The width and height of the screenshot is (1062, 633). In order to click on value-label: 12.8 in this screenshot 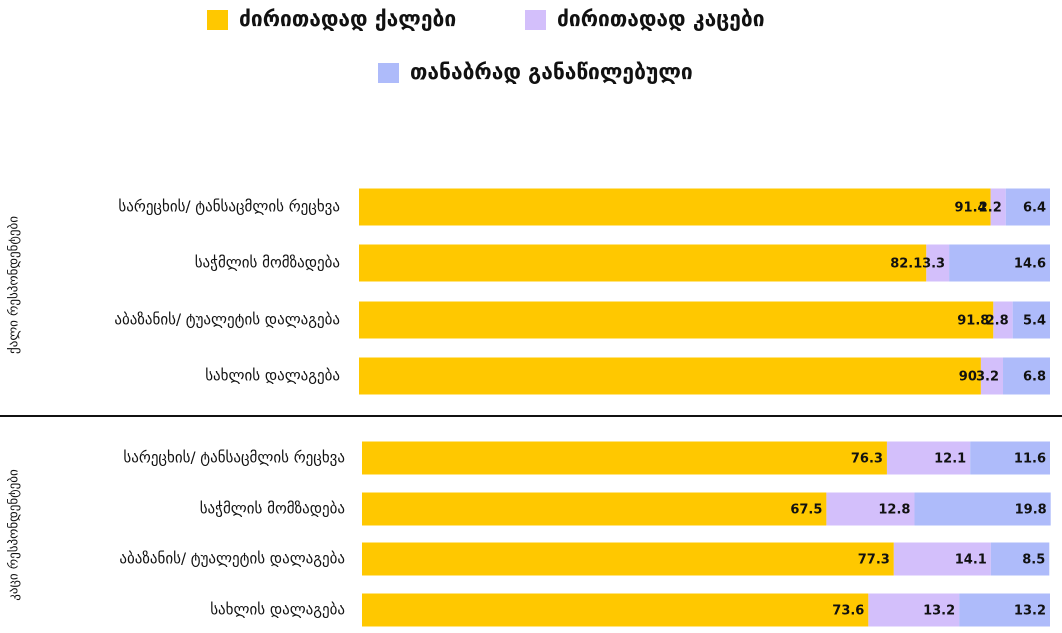, I will do `click(894, 510)`.